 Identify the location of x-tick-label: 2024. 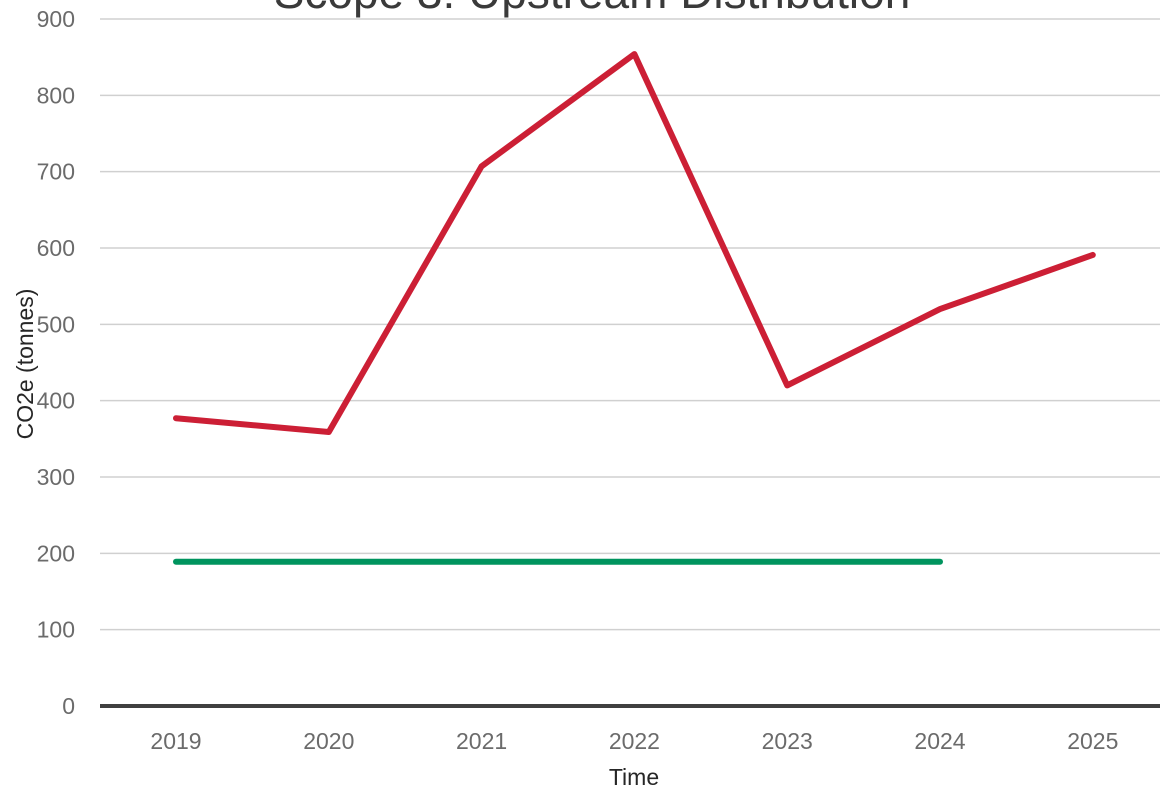
(939, 741).